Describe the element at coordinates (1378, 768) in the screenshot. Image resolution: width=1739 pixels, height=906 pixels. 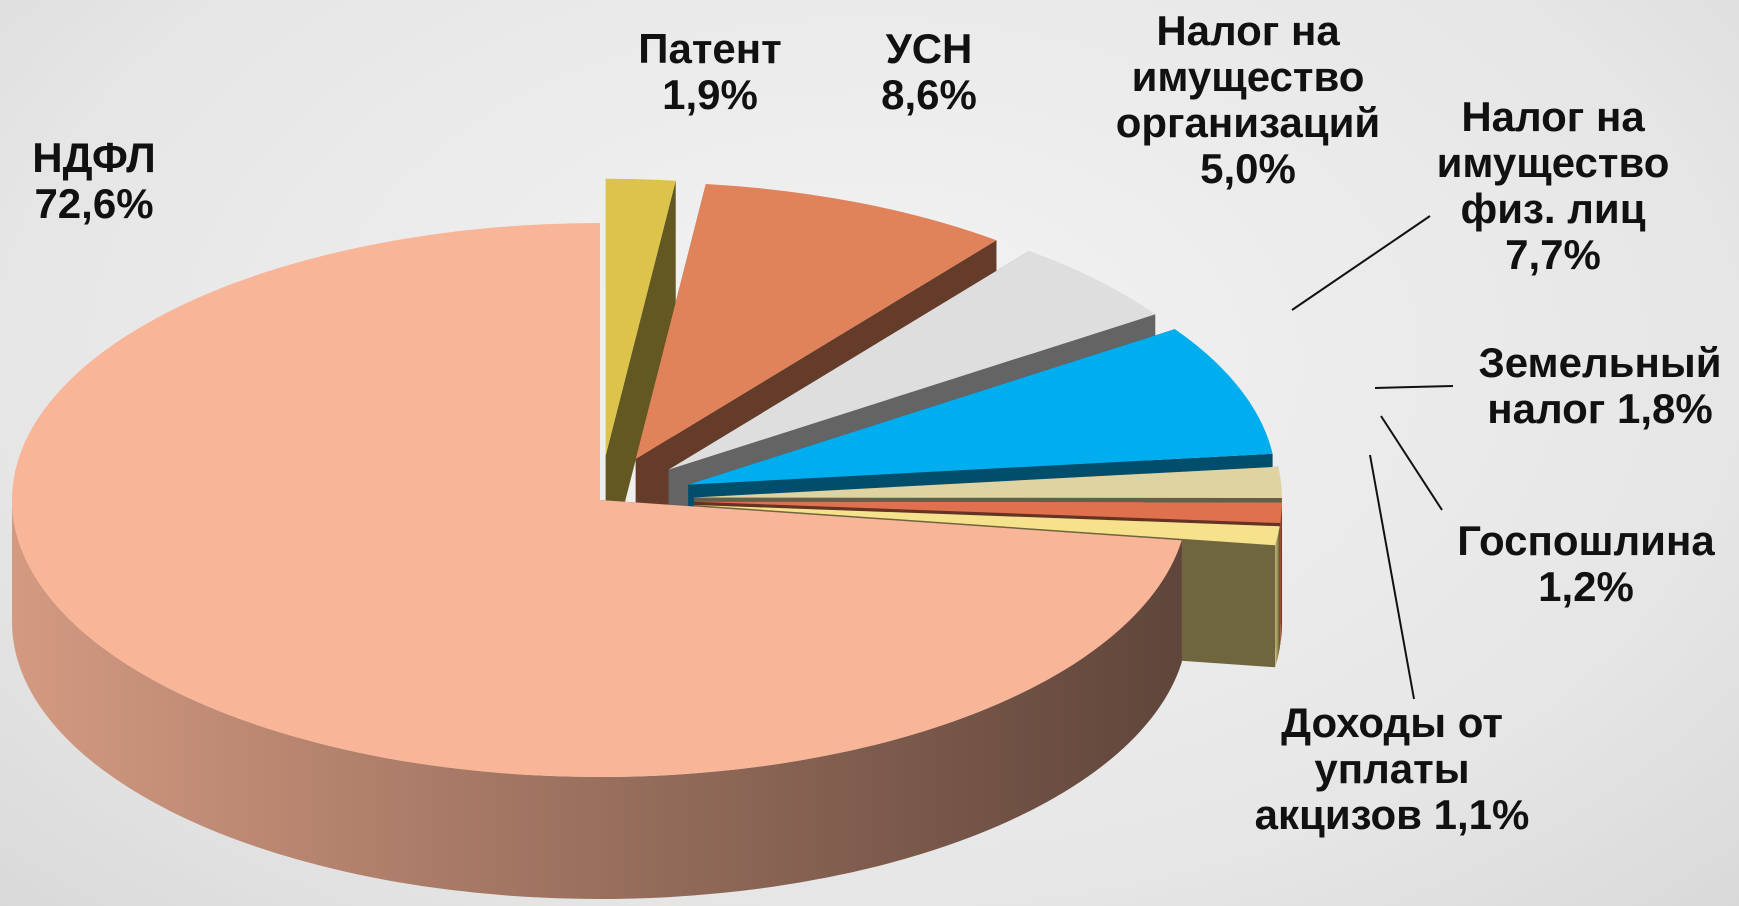
I see `category-label: Доходы от уплаты акцизов` at that location.